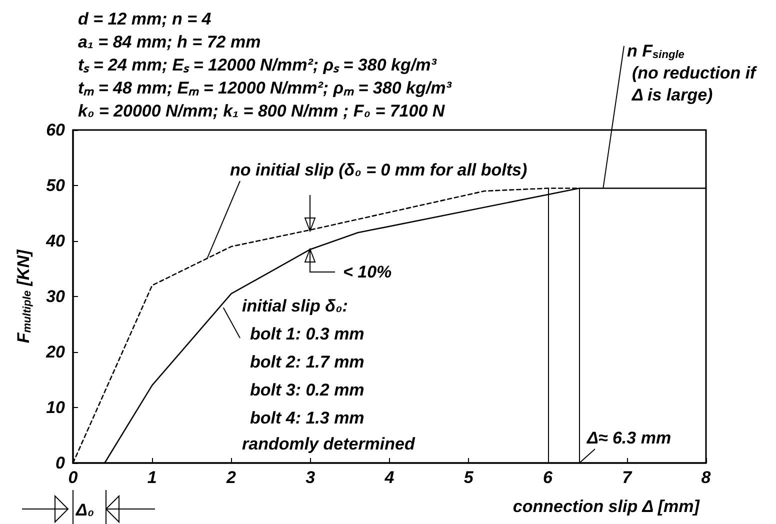 The height and width of the screenshot is (524, 776). Describe the element at coordinates (606, 506) in the screenshot. I see `x-axis-title: connection slip Δ [mm]` at that location.